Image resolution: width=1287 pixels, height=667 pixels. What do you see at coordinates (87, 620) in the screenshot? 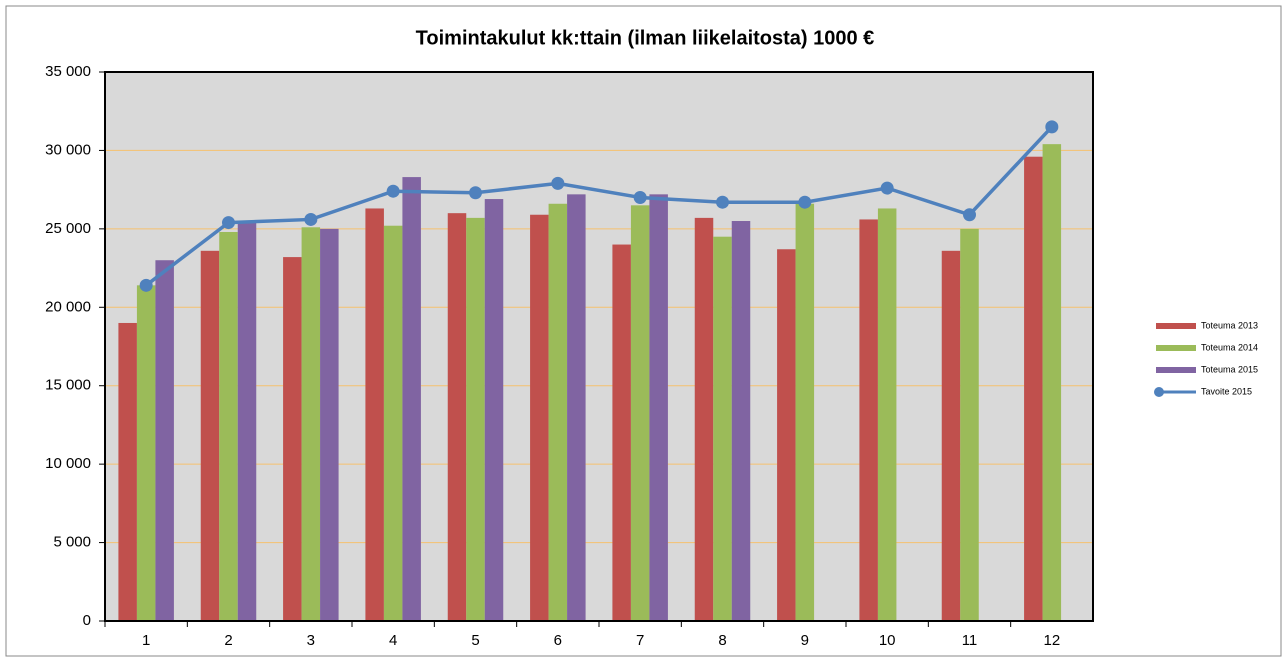
I see `y-tick-label: 0` at bounding box center [87, 620].